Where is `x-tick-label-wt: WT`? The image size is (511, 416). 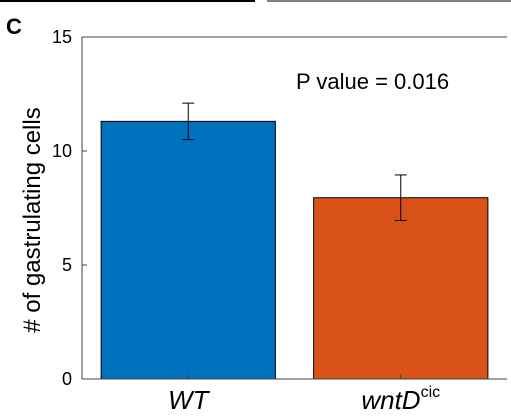
x-tick-label-wt: WT is located at coordinates (189, 400).